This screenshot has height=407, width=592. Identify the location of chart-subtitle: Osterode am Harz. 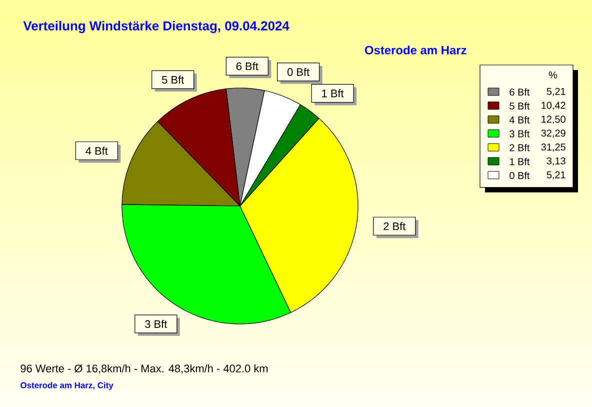
(415, 50).